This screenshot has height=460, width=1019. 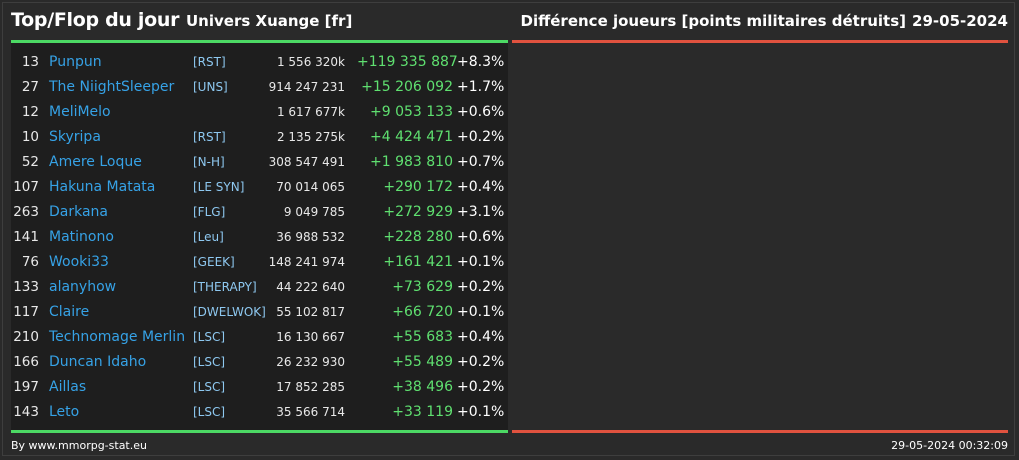 What do you see at coordinates (422, 362) in the screenshot?
I see `points-difference: +55 489` at bounding box center [422, 362].